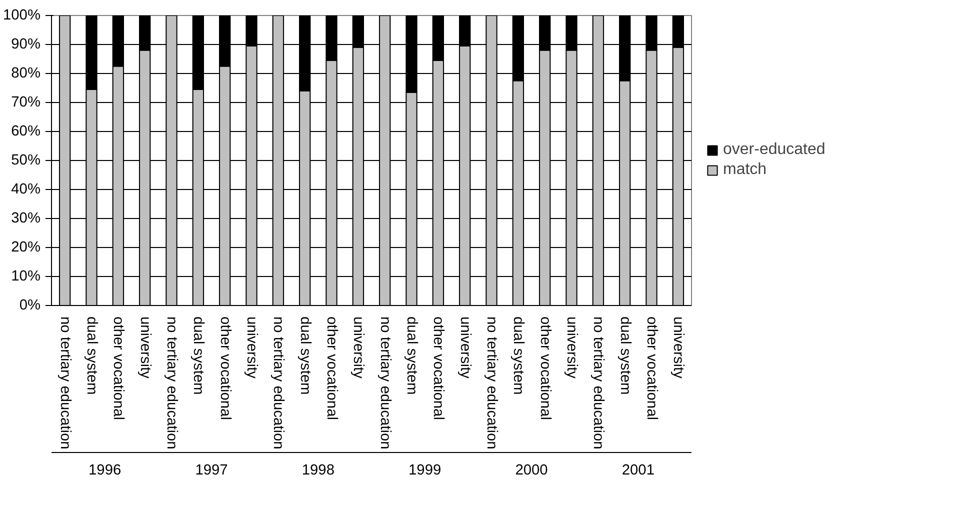  I want to click on y-tick-label: 70%, so click(26, 102).